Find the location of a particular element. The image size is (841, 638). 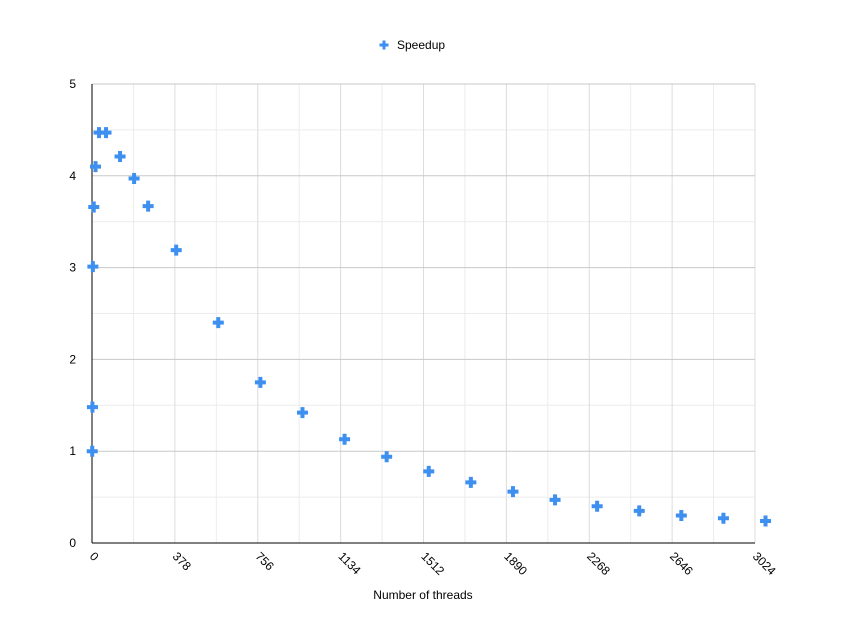

x-tick-labels: 0 378 756 1134 1512 1890 2268 2646 3024 is located at coordinates (433, 563).